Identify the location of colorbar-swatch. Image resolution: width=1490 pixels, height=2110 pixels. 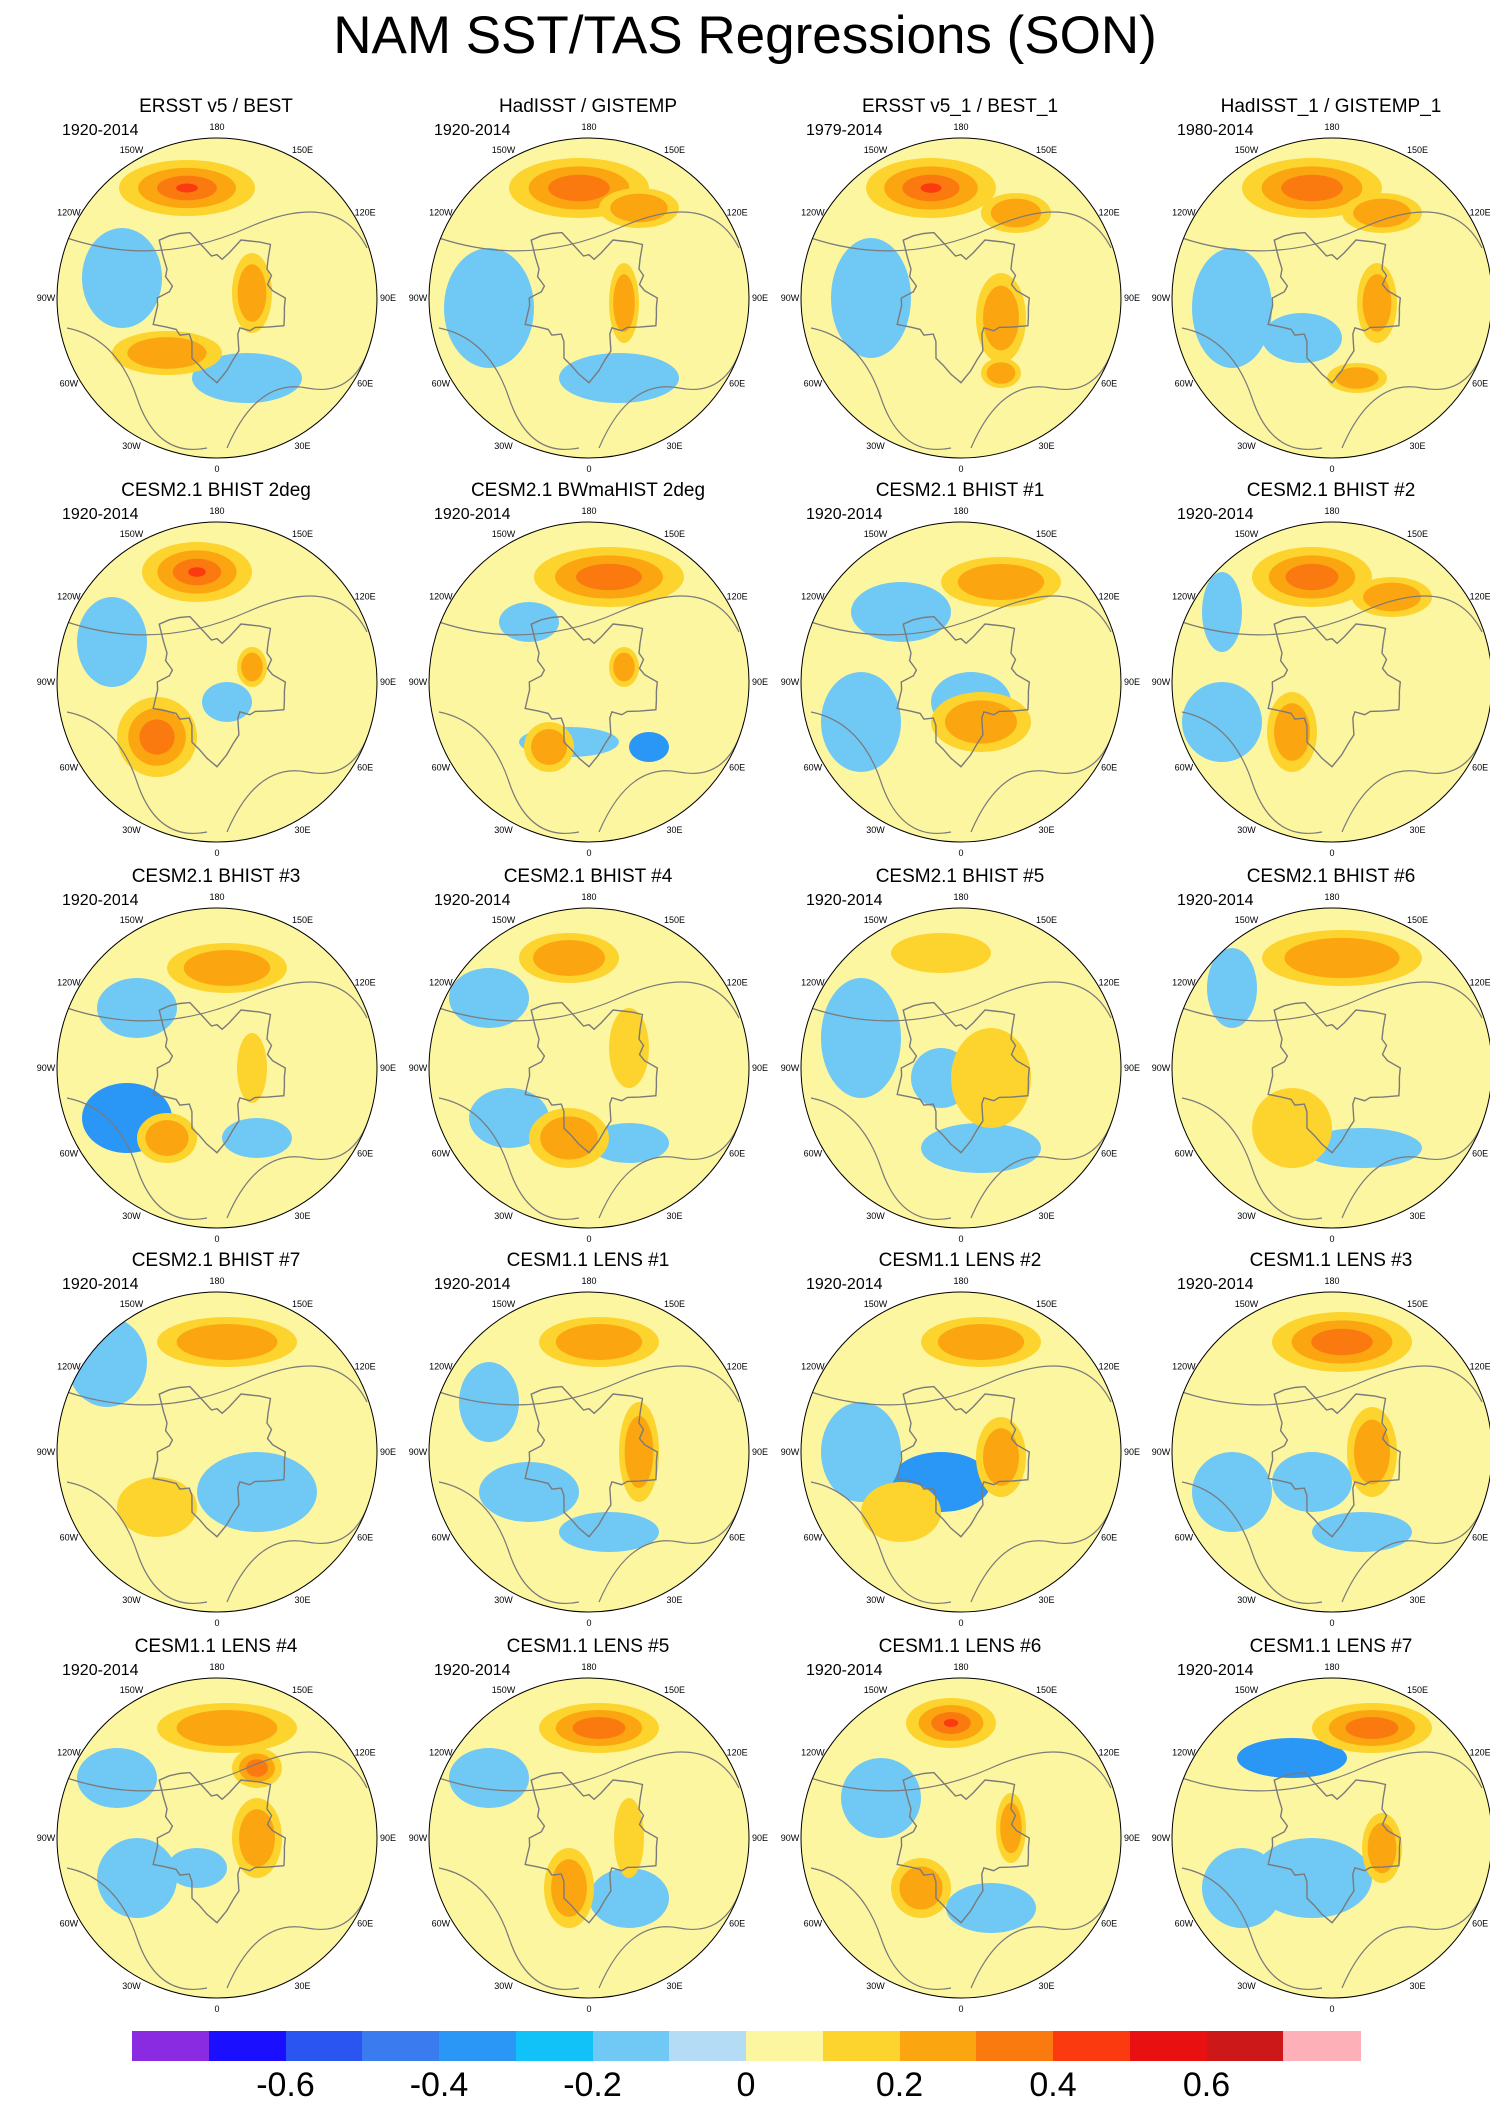
(171, 2046).